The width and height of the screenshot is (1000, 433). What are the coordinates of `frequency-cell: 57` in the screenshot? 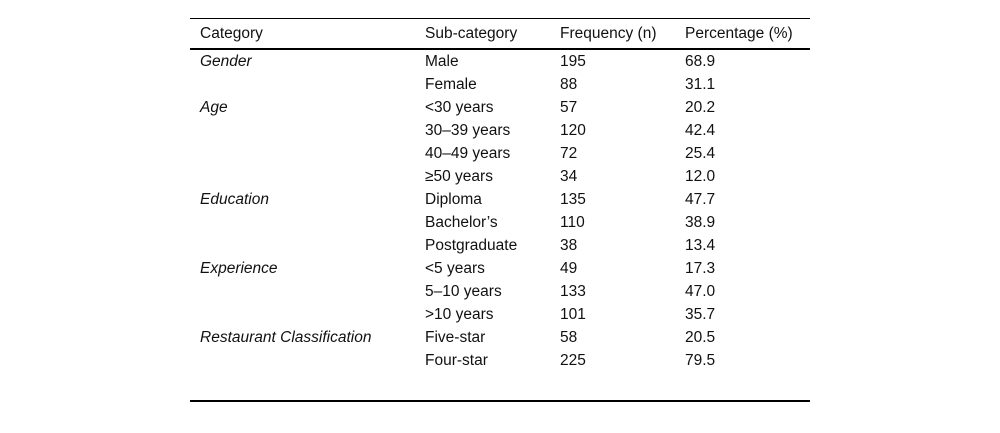 It's located at (569, 107).